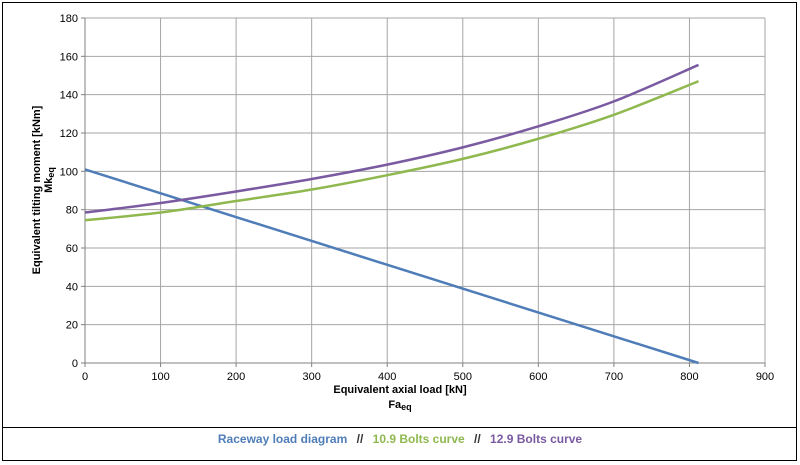 The image size is (800, 465). What do you see at coordinates (51, 172) in the screenshot?
I see `y-axis-subtitle-index: eq` at bounding box center [51, 172].